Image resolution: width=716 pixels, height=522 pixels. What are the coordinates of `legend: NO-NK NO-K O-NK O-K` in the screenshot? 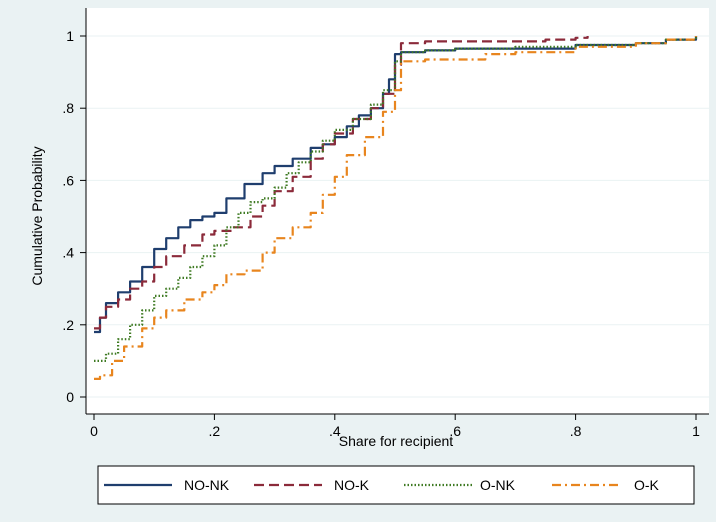 It's located at (382, 485).